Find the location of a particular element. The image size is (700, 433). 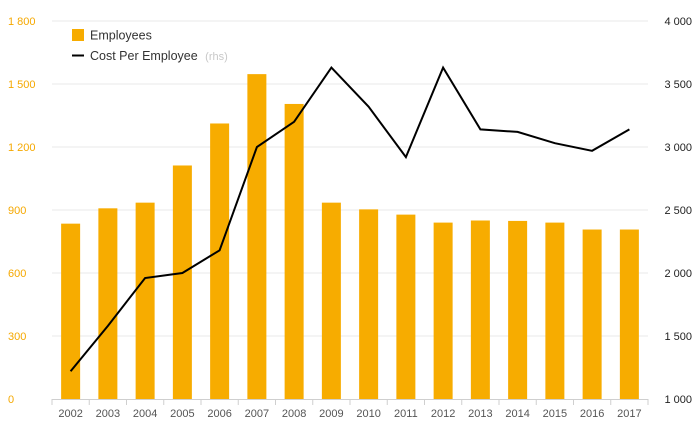

left-axis: 0 300 600 900 1 200 1 500 1 800 is located at coordinates (22, 211).